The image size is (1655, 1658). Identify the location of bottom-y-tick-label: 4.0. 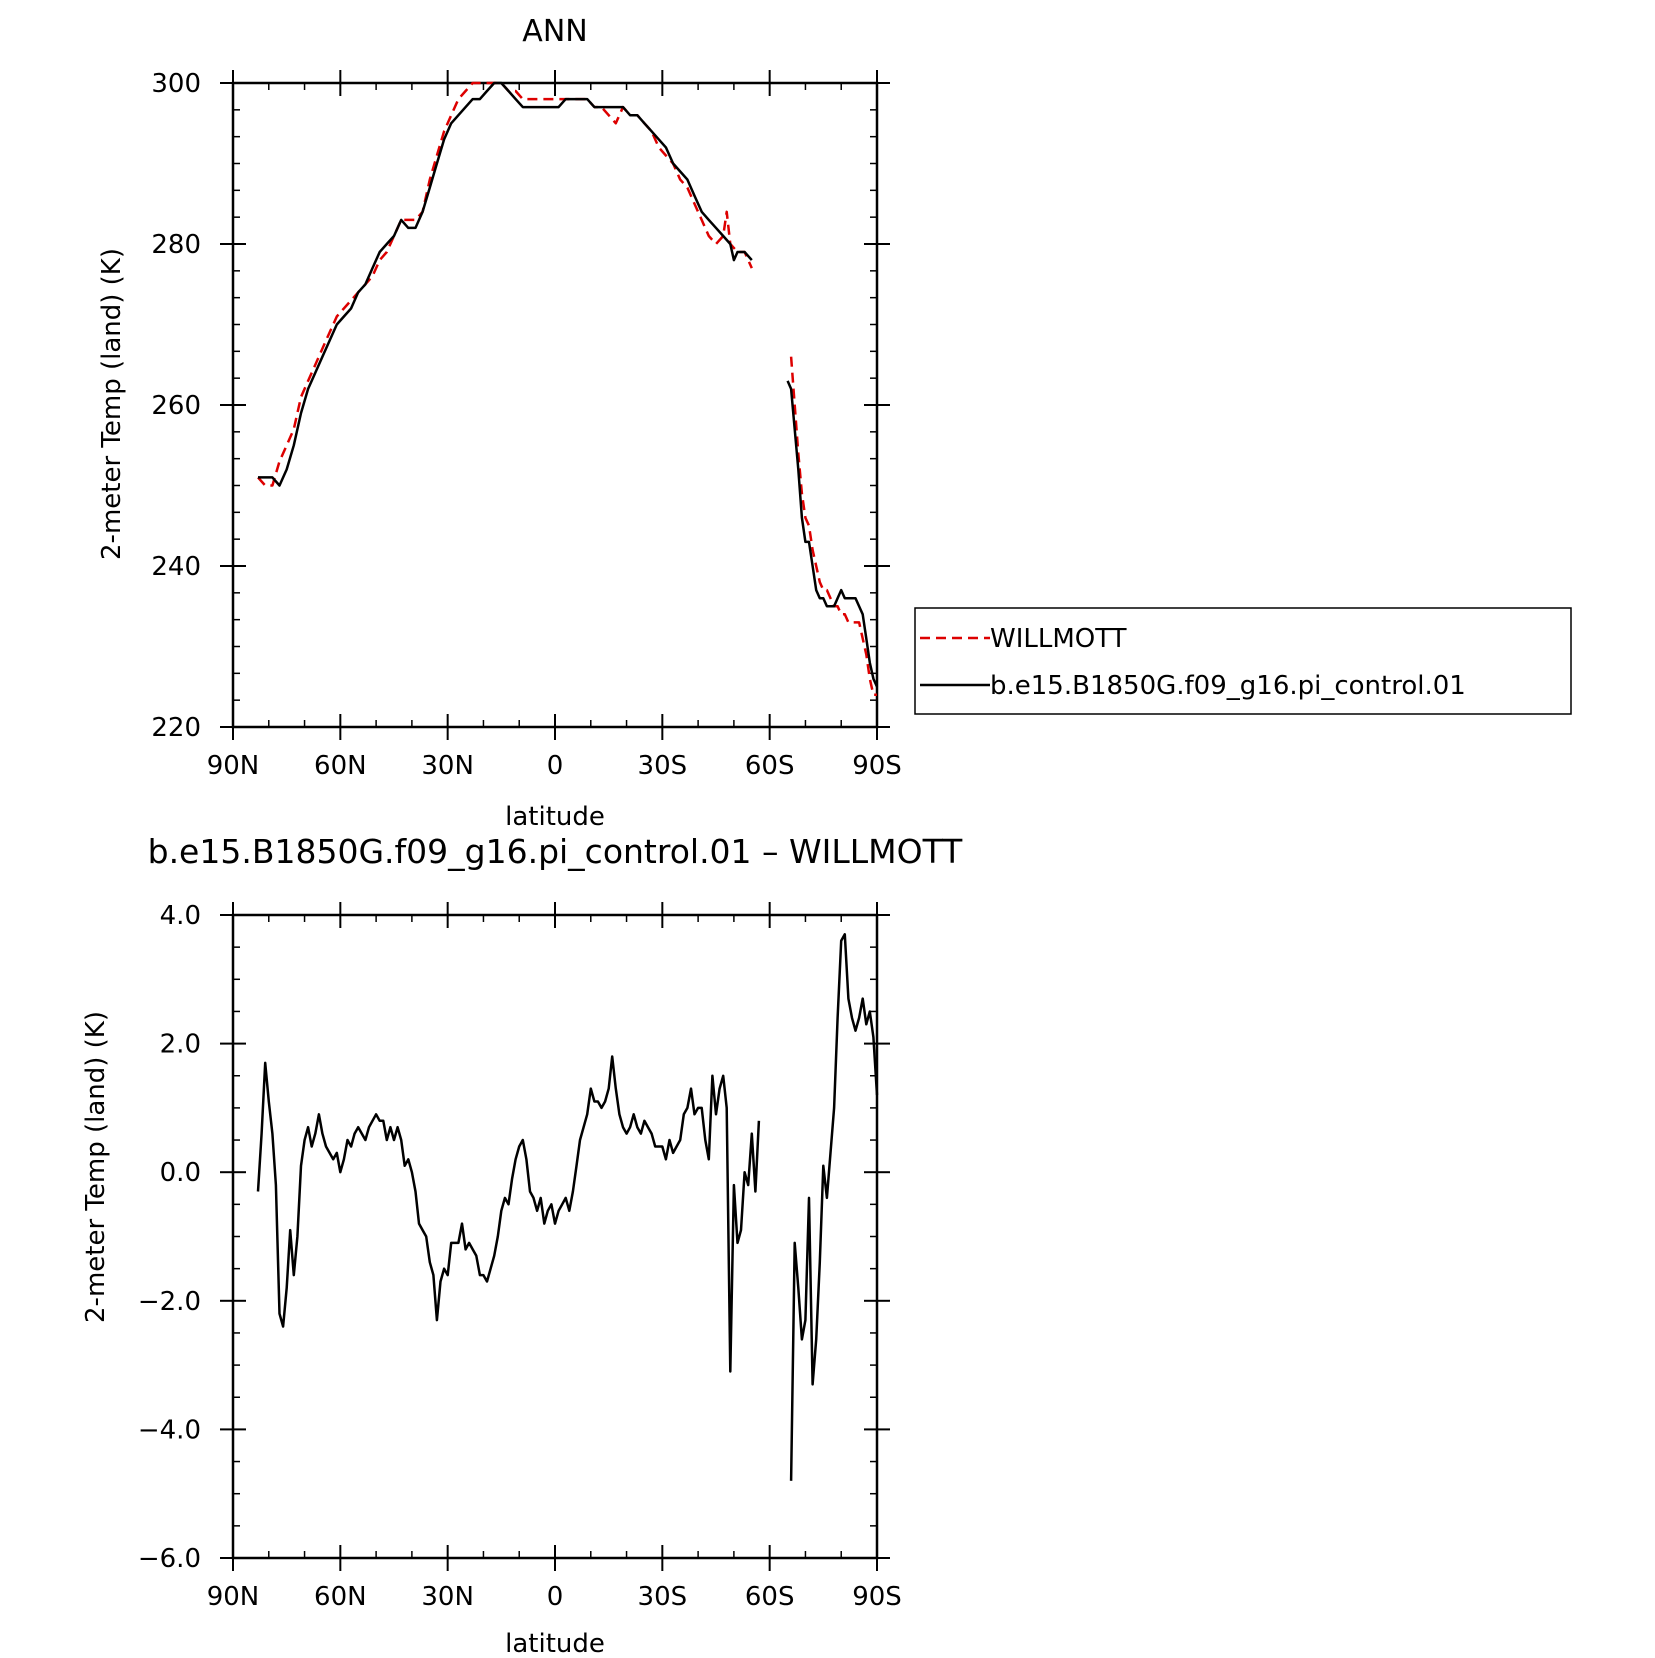
(180, 916).